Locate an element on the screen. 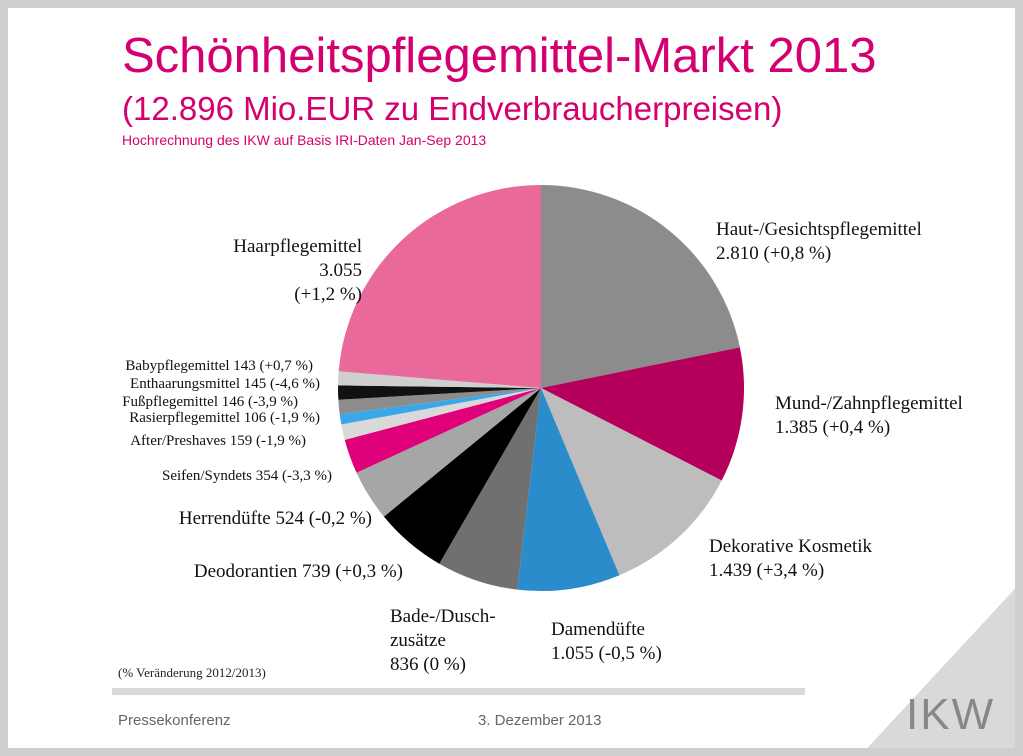 Image resolution: width=1023 pixels, height=756 pixels. label-value: 145 is located at coordinates (255, 384).